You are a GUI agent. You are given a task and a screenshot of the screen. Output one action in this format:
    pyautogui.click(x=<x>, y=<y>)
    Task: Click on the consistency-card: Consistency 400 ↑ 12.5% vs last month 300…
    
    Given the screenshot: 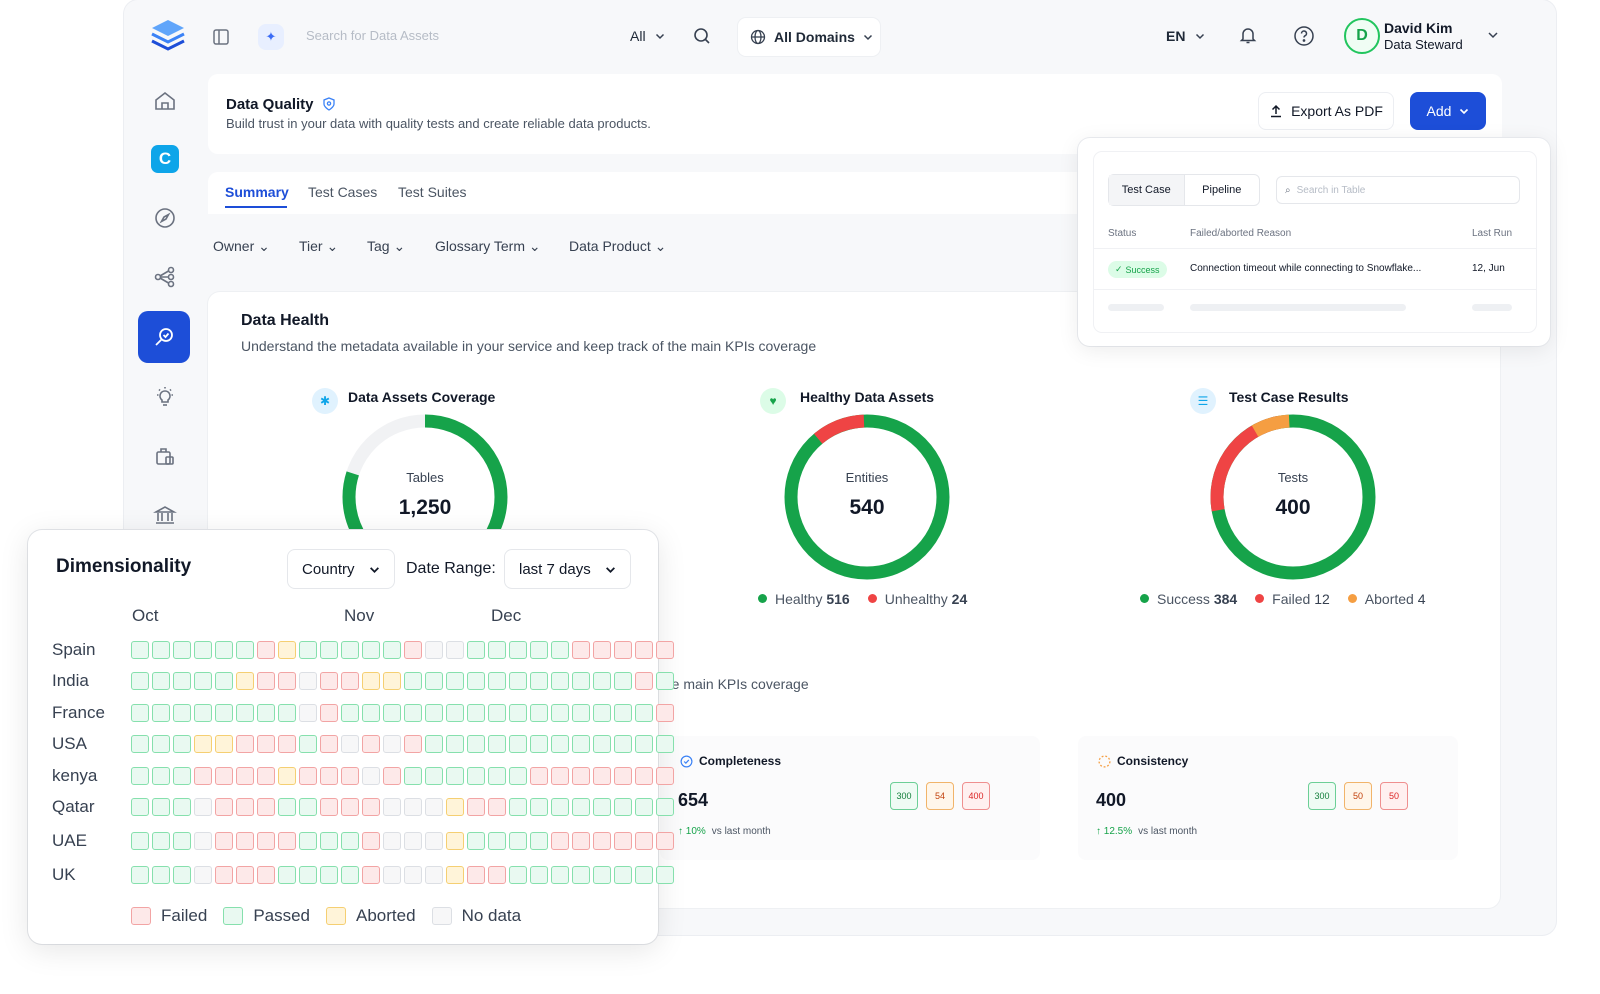 What is the action you would take?
    pyautogui.click(x=1268, y=798)
    